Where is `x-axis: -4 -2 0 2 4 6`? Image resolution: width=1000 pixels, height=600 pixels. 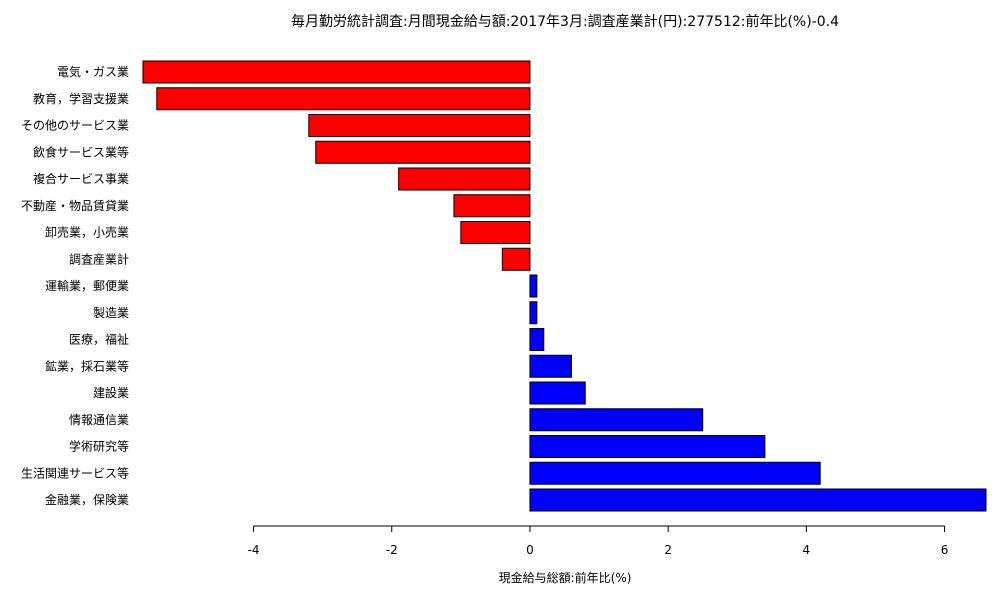
x-axis: -4 -2 0 2 4 6 is located at coordinates (598, 541).